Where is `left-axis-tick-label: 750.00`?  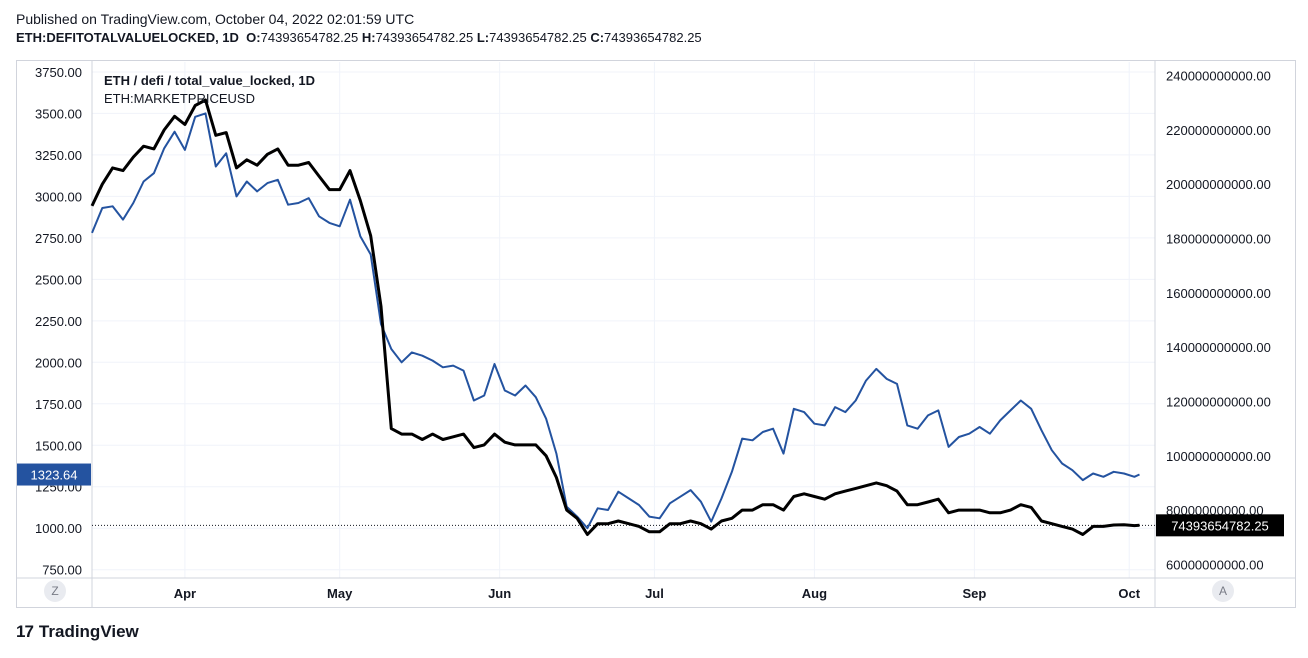 left-axis-tick-label: 750.00 is located at coordinates (62, 570).